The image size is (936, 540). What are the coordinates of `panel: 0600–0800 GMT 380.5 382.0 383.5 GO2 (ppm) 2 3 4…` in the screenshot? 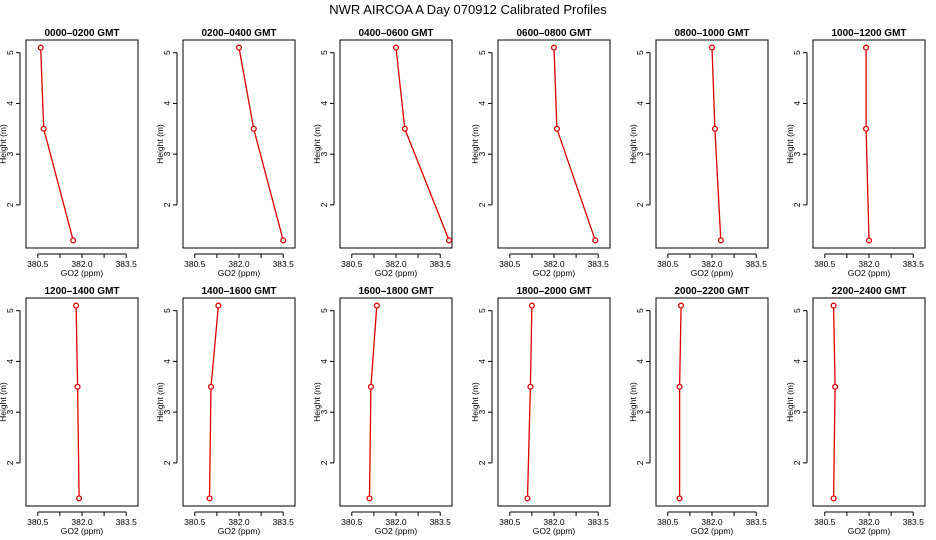 It's located at (540, 153).